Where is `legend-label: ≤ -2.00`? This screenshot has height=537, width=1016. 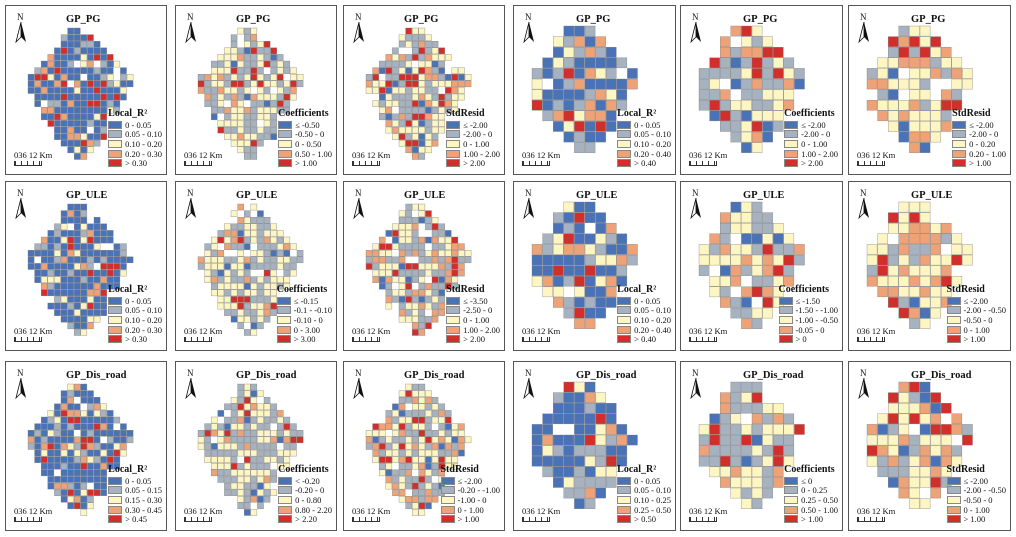 legend-label: ≤ -2.00 is located at coordinates (976, 300).